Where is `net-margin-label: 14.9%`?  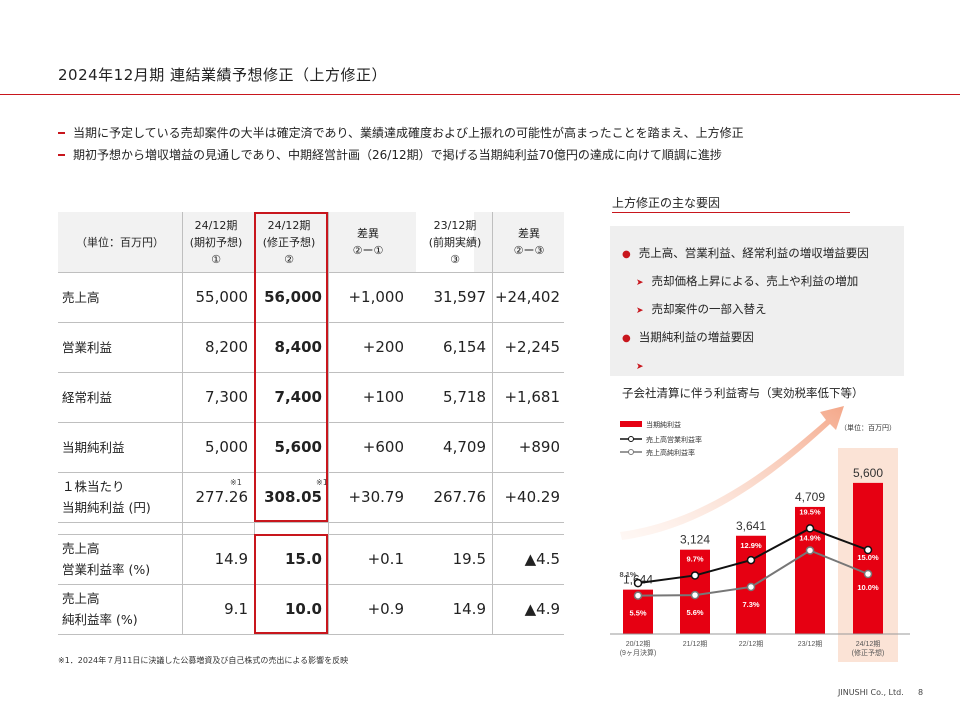
net-margin-label: 14.9% is located at coordinates (810, 537).